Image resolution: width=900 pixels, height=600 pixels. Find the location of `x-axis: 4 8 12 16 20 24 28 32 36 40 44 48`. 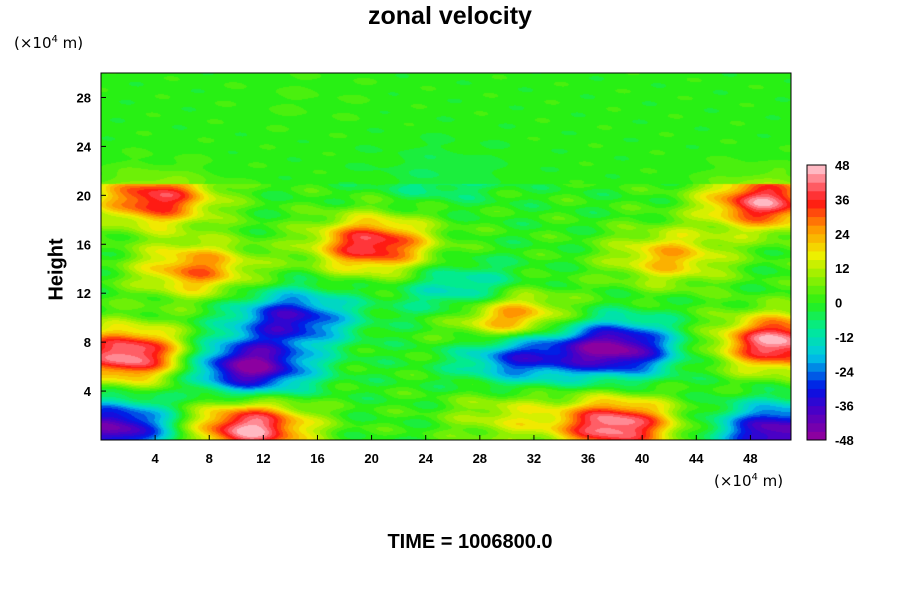

x-axis: 4 8 12 16 20 24 28 32 36 40 44 48 is located at coordinates (455, 450).